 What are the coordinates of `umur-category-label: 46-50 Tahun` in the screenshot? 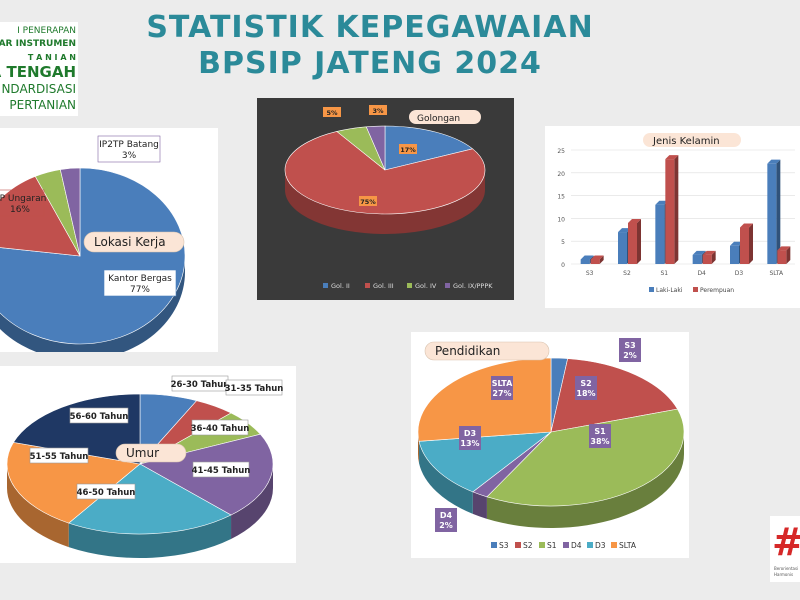 It's located at (106, 493).